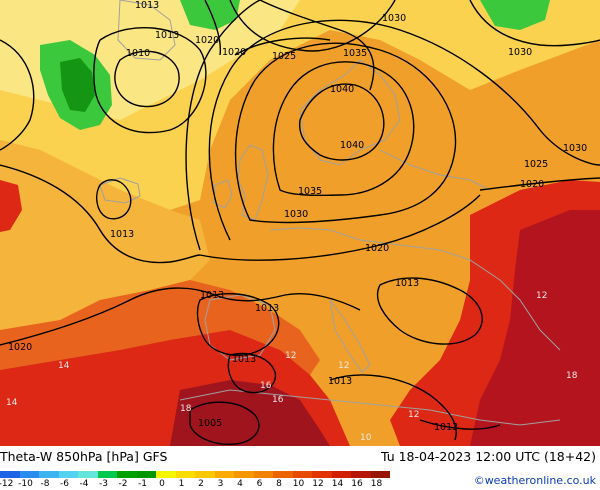 This screenshot has height=490, width=600. What do you see at coordinates (534, 480) in the screenshot?
I see `credit-link: ©weatheronline.co.uk` at bounding box center [534, 480].